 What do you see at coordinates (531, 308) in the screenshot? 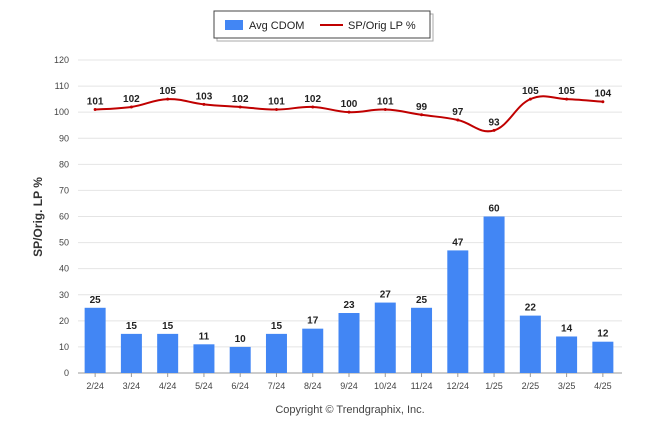
I see `bar-value-label: 22` at bounding box center [531, 308].